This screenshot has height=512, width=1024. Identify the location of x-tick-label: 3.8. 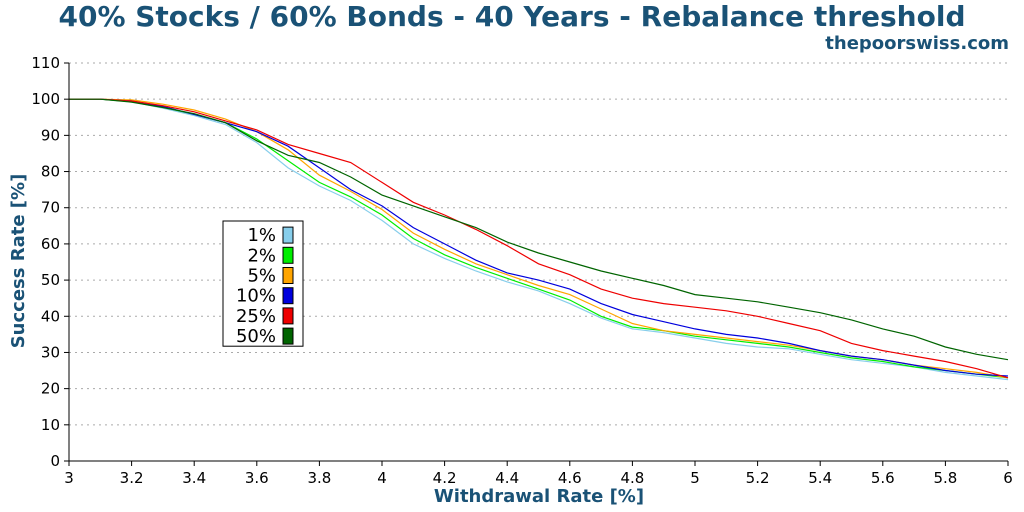
(319, 478).